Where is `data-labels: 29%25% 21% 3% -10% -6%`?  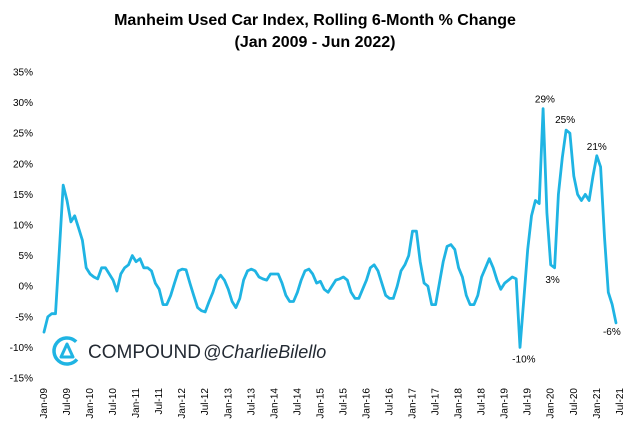
data-labels: 29%25% 21% 3% -10% -6% is located at coordinates (566, 230).